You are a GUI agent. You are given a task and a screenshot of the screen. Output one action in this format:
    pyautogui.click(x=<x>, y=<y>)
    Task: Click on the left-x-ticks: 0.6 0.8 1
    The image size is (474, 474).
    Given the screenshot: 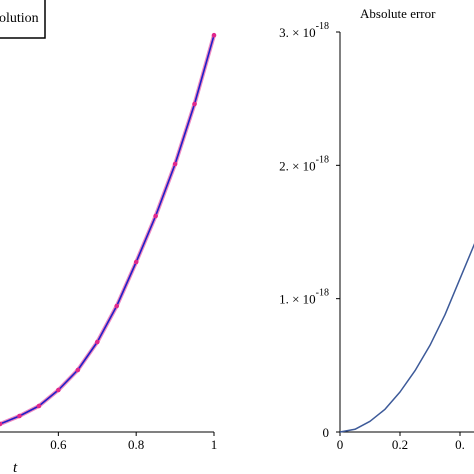 What is the action you would take?
    pyautogui.click(x=133, y=442)
    